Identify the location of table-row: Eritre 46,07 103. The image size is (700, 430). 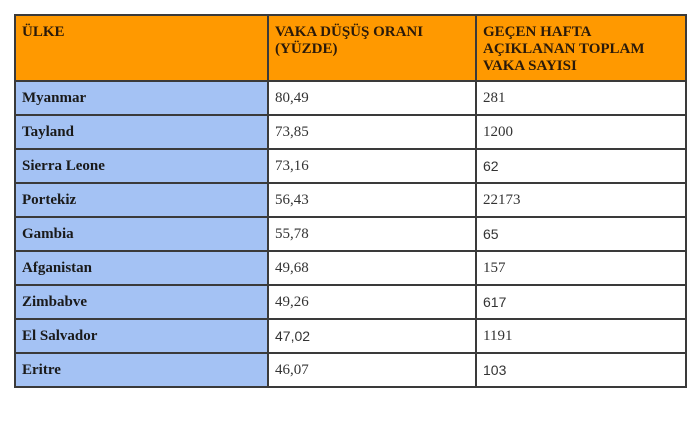
(350, 370).